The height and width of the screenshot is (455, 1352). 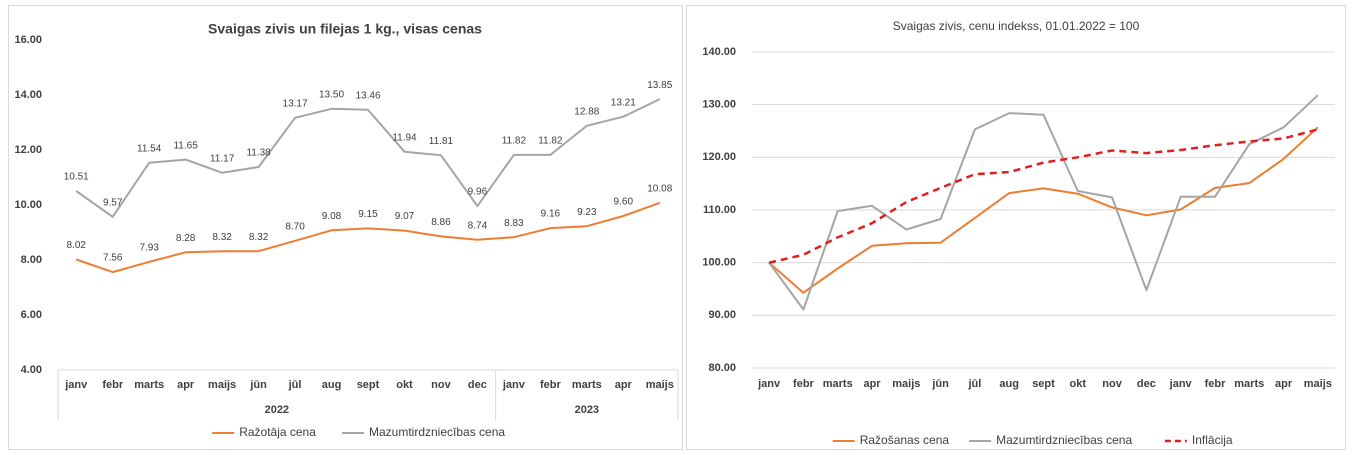 I want to click on data-label: 8.74, so click(x=478, y=225).